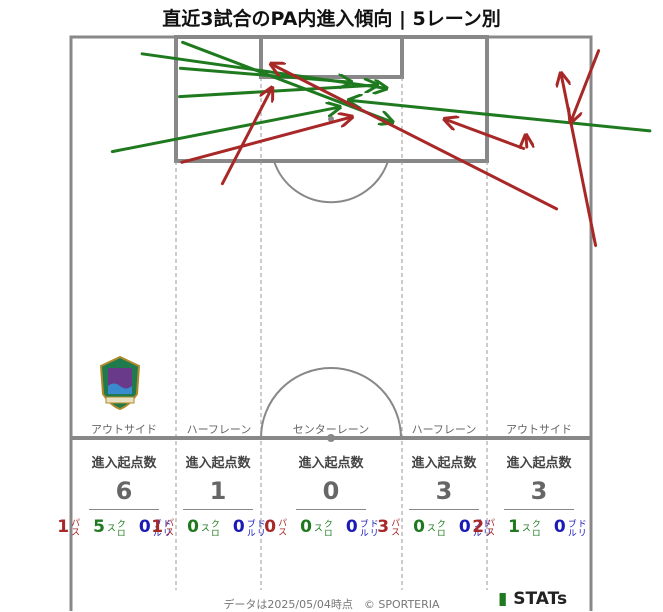  What do you see at coordinates (124, 429) in the screenshot?
I see `lane-label-outside-left: アウトサイド` at bounding box center [124, 429].